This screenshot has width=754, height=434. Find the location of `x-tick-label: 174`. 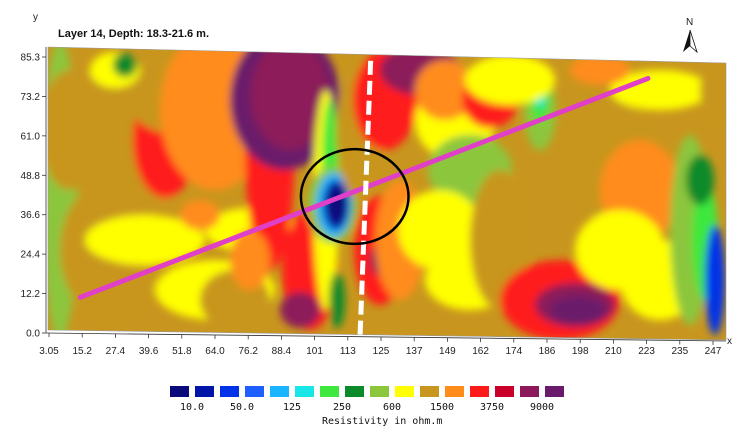

x-tick-label: 174 is located at coordinates (513, 351).